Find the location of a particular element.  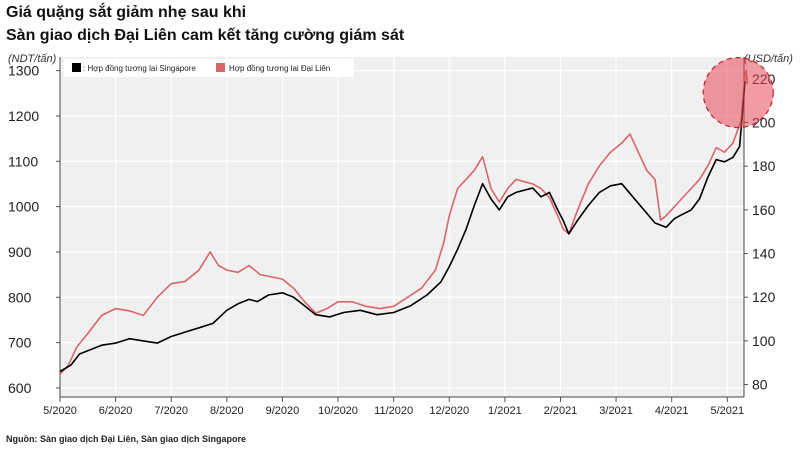

left-tick-label: 1200 is located at coordinates (23, 116).